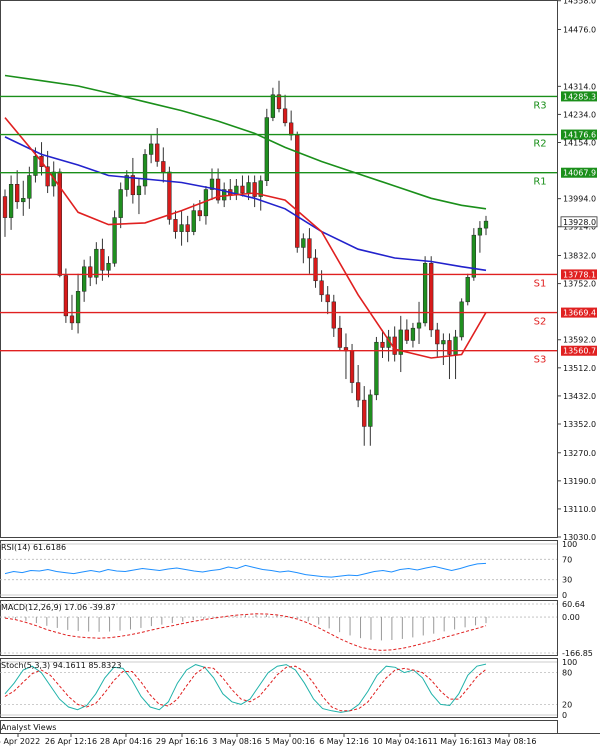  Describe the element at coordinates (455, 741) in the screenshot. I see `time-axis-label: 11 May 16:16` at that location.